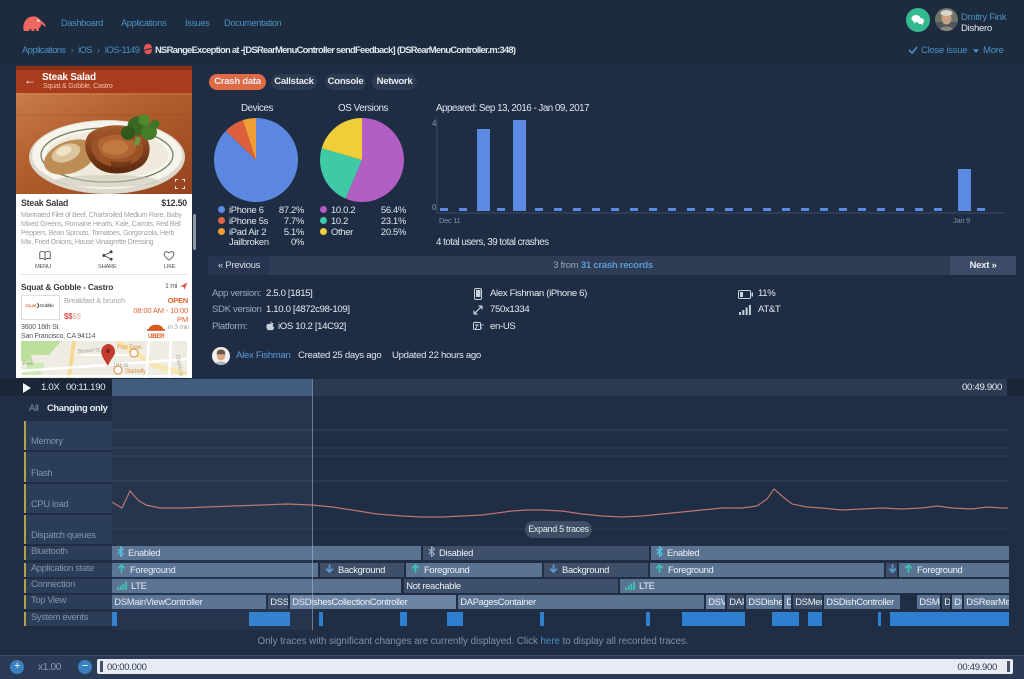  I want to click on svg-text: Church St, so click(179, 365).